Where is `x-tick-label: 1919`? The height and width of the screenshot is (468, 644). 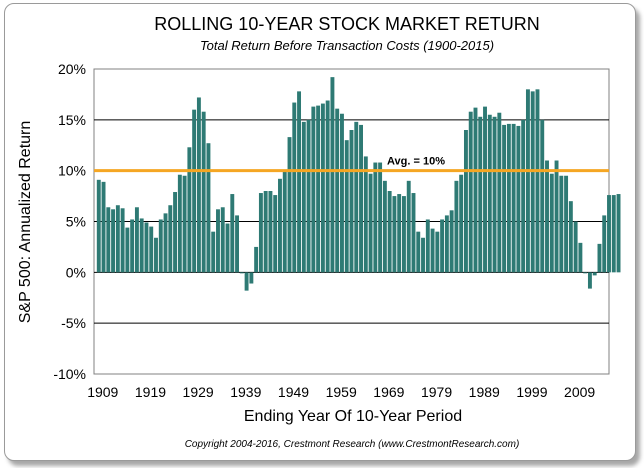
x-tick-label: 1919 is located at coordinates (150, 392).